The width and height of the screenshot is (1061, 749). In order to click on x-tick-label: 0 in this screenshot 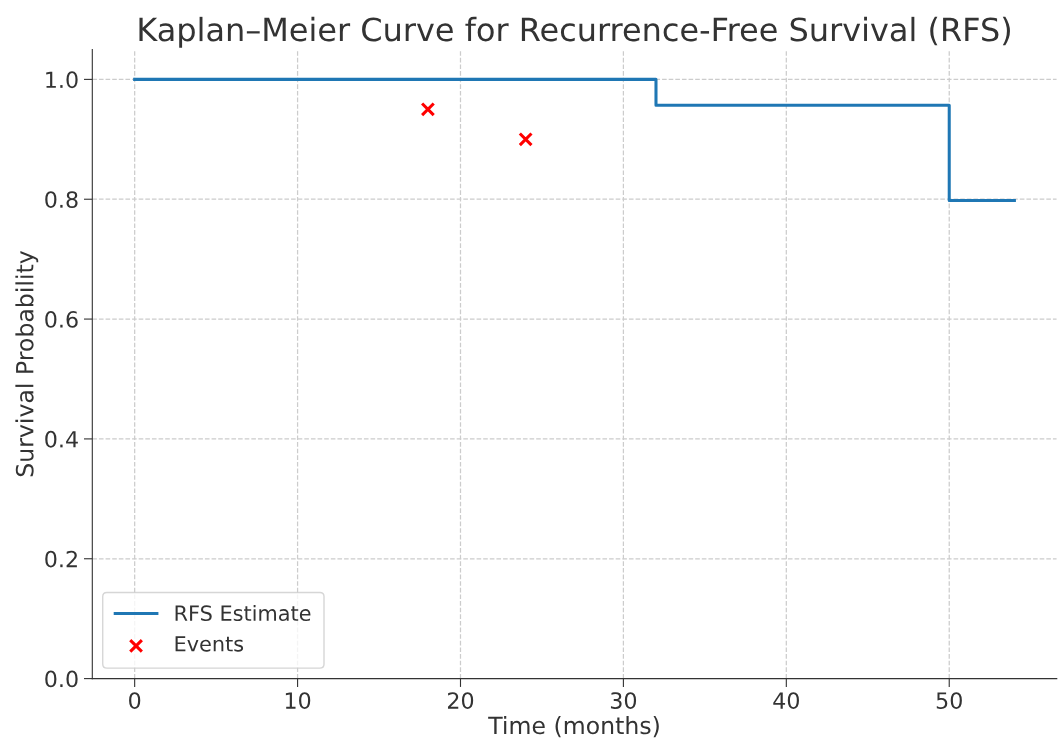, I will do `click(135, 700)`.